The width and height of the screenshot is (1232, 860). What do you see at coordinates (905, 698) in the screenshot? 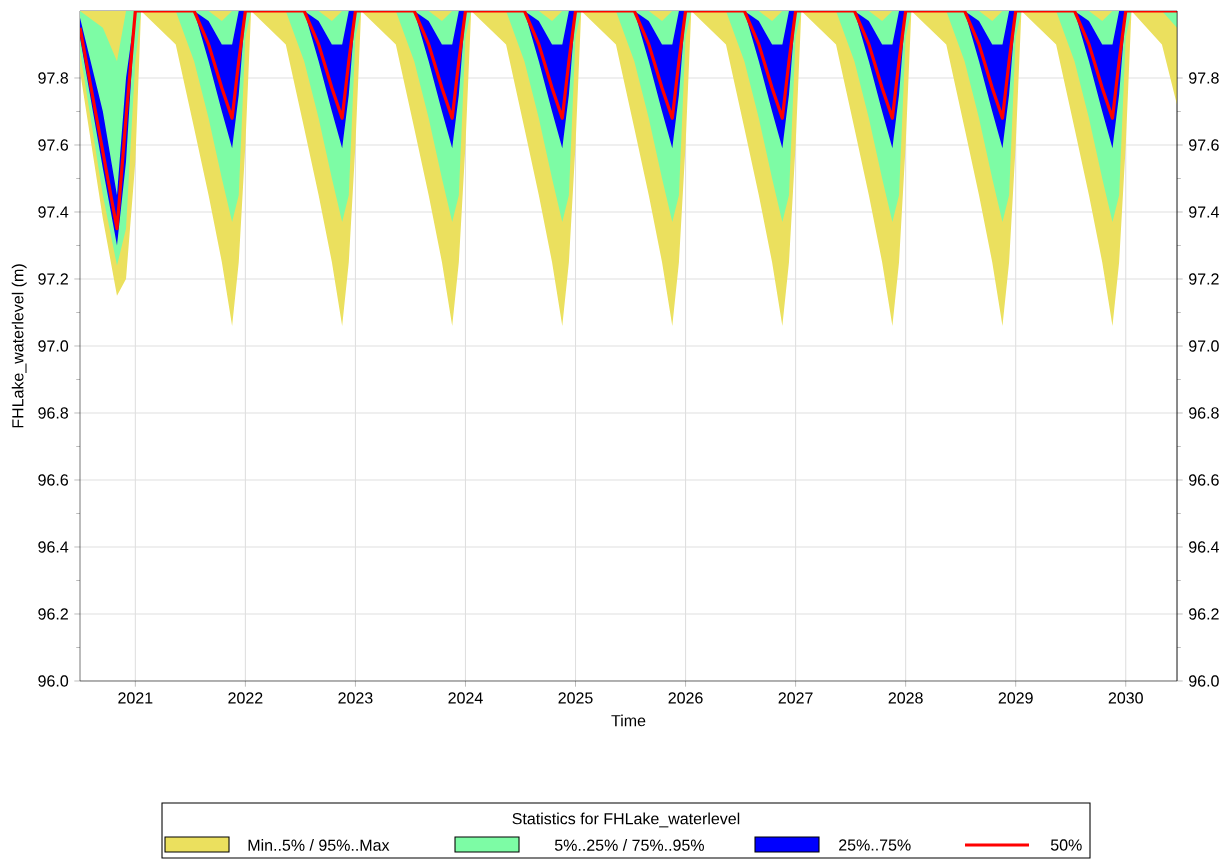
I see `x-tick-label: 2028` at bounding box center [905, 698].